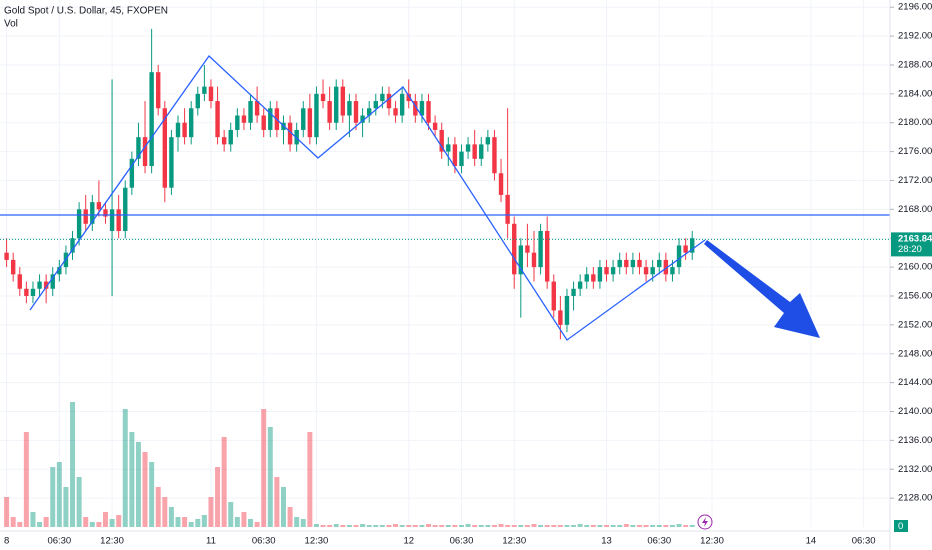 Image resolution: width=932 pixels, height=550 pixels. I want to click on event-icon, so click(705, 522).